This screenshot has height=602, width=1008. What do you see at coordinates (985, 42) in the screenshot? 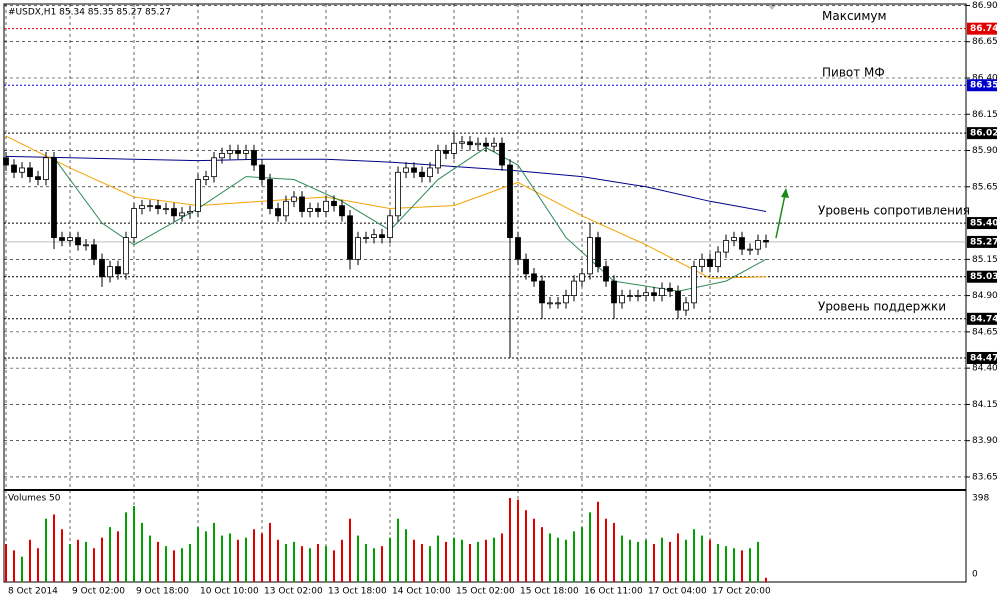
I see `y-tick-label: 86.65` at bounding box center [985, 42].